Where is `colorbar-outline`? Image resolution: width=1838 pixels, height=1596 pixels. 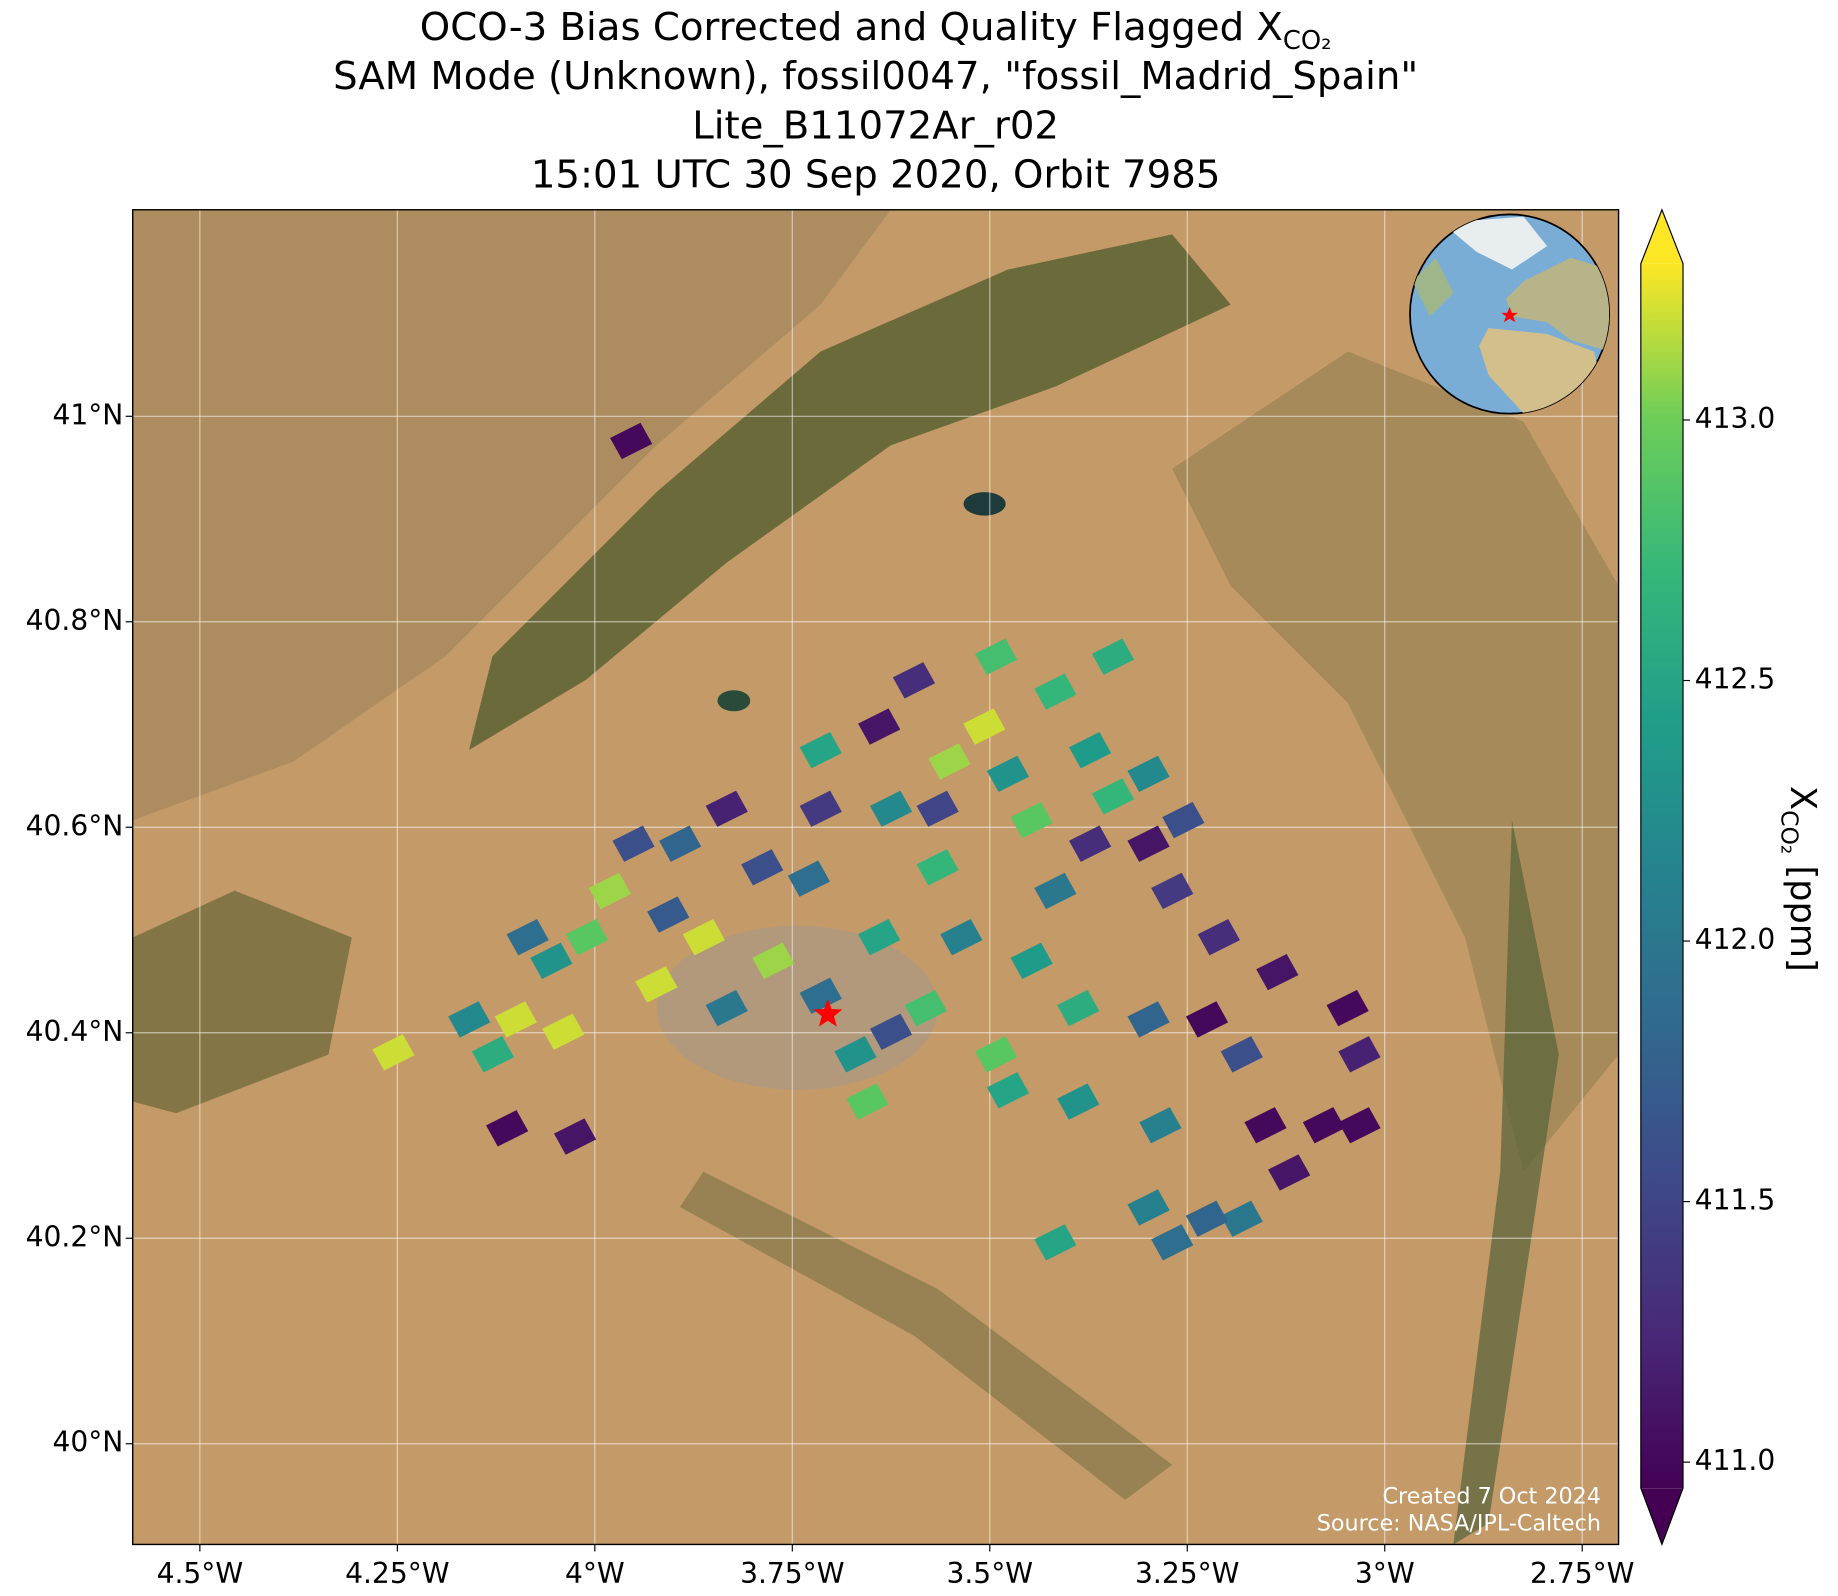
colorbar-outline is located at coordinates (1662, 877).